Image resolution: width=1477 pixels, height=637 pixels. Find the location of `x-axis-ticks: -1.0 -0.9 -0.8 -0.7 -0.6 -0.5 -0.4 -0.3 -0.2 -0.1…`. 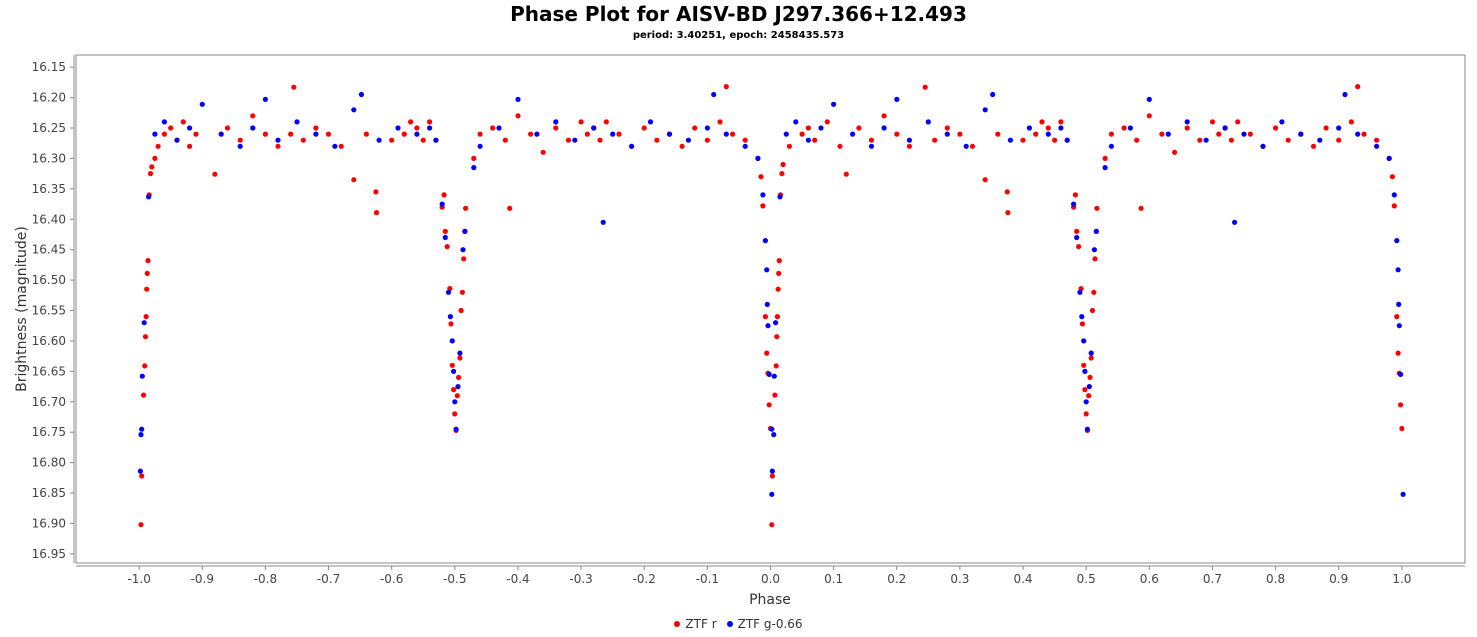

x-axis-ticks: -1.0 -0.9 -0.8 -0.7 -0.6 -0.5 -0.4 -0.3 -0.2 -0.1… is located at coordinates (769, 576).